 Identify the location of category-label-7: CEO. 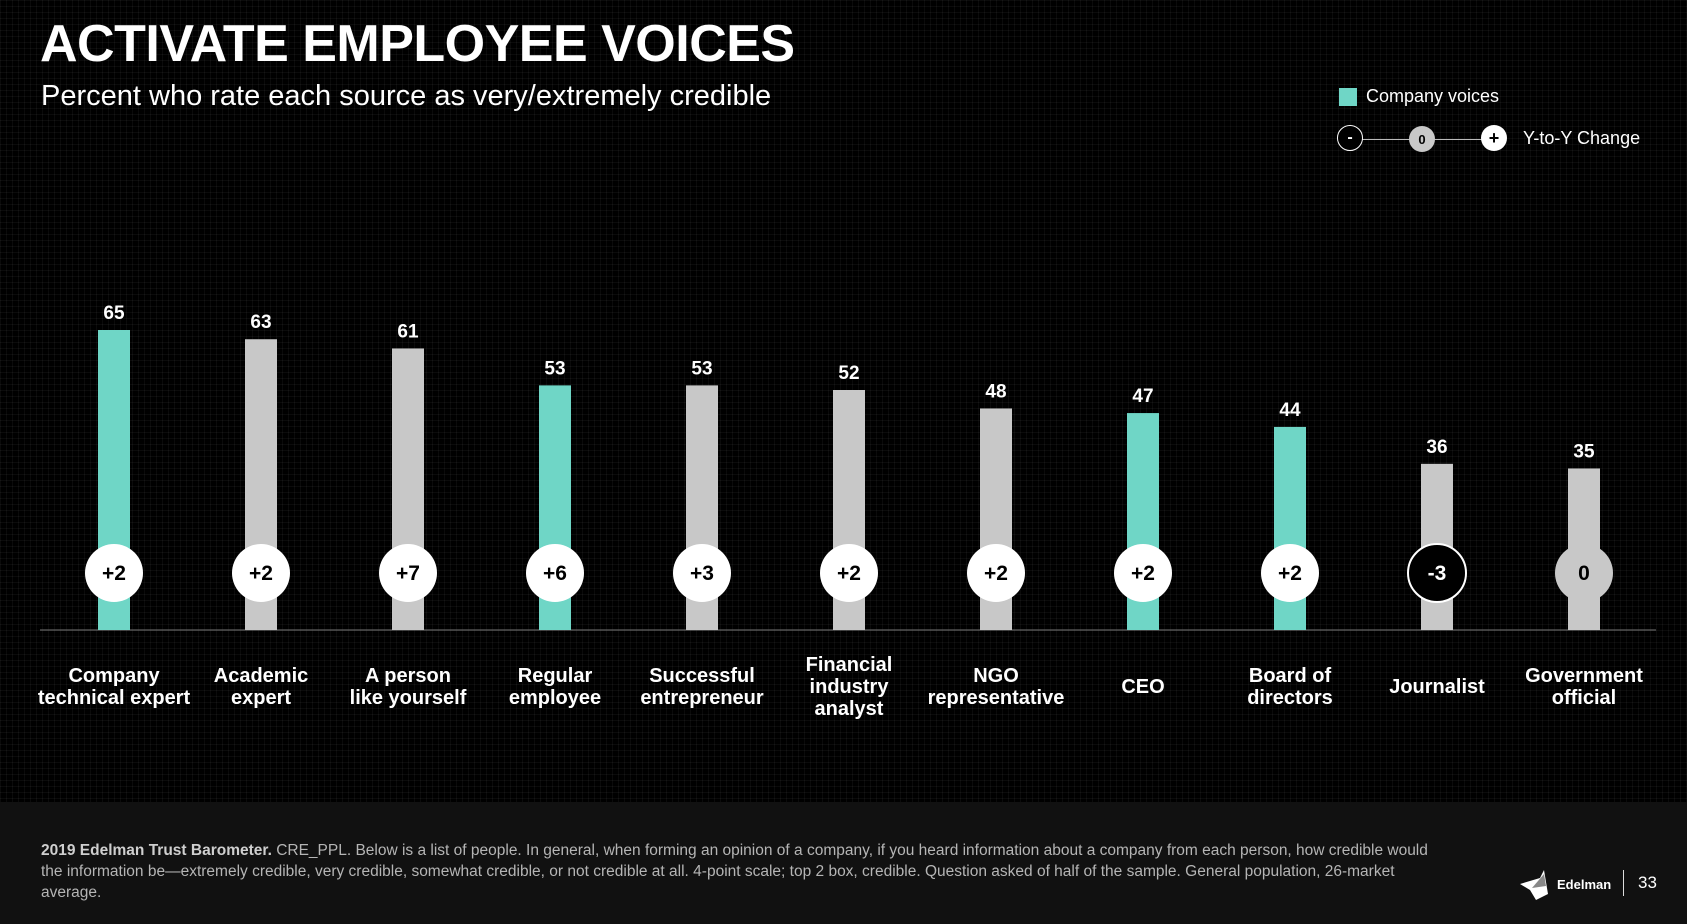
(1142, 687).